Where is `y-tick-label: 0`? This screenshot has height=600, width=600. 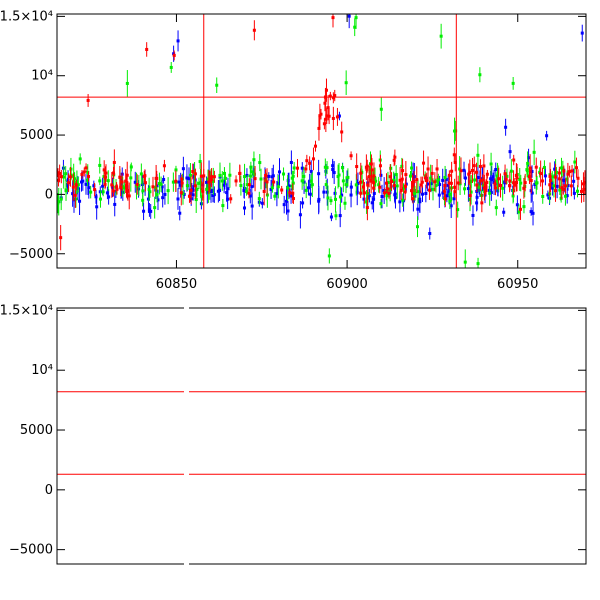
y-tick-label: 0 is located at coordinates (49, 194).